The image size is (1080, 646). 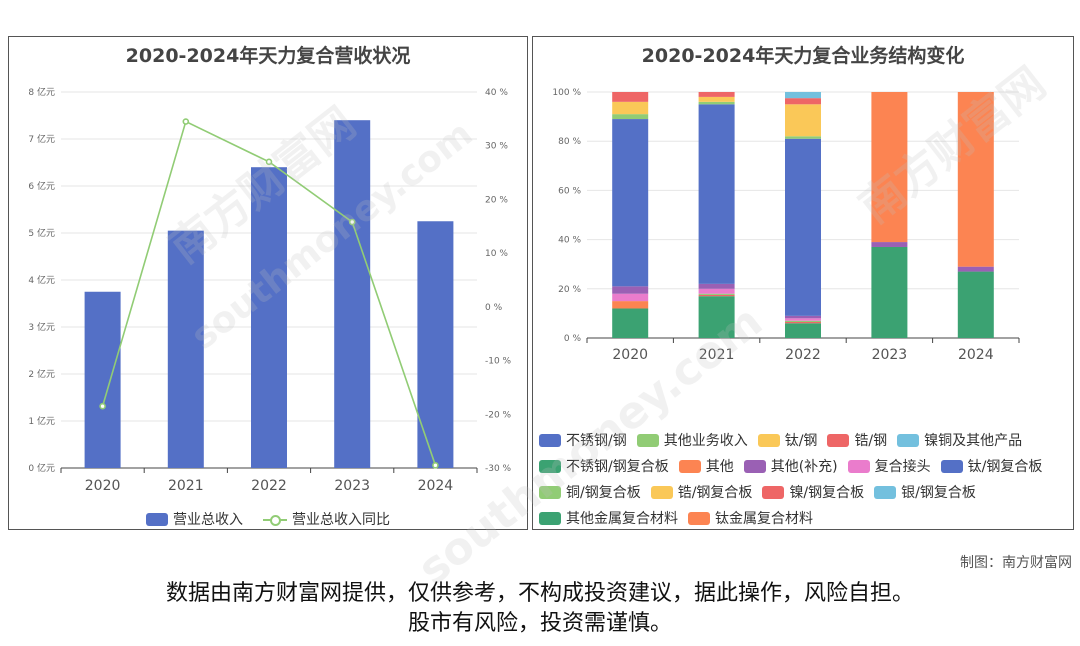 I want to click on legend-item-revenue-yoy: 营业总收入同比, so click(x=326, y=519).